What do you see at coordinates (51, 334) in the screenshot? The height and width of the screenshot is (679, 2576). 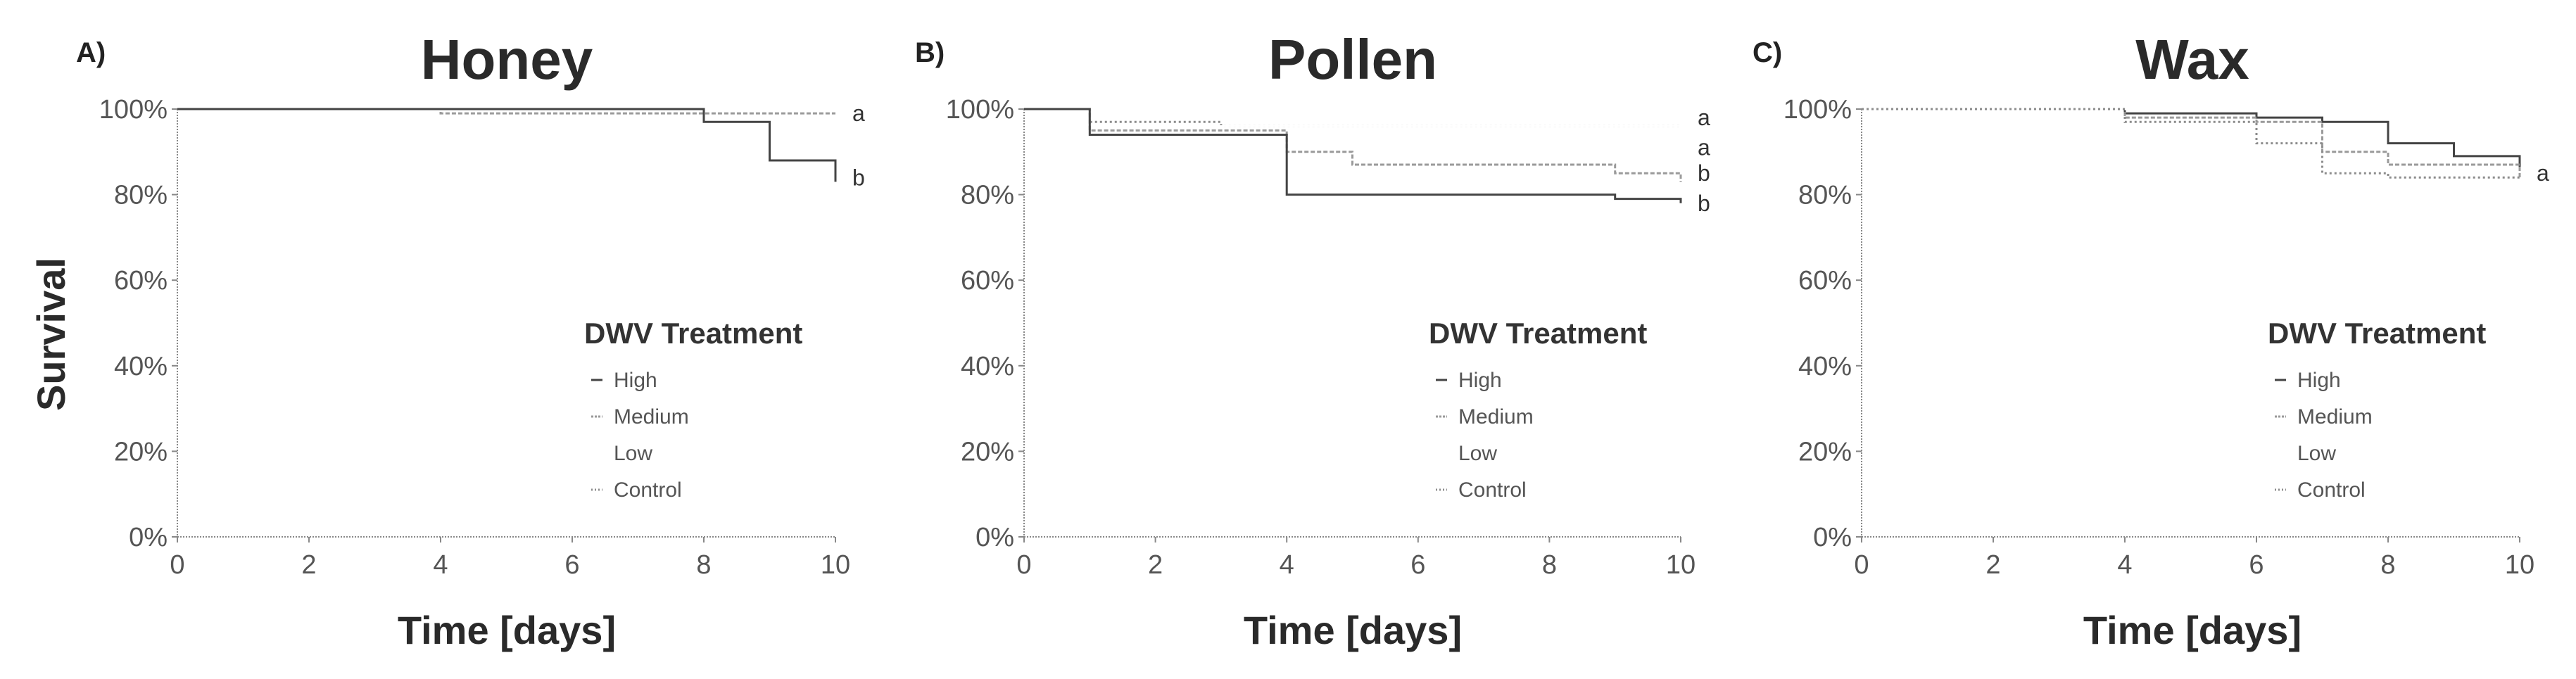 I see `y-axis-label: Survival` at bounding box center [51, 334].